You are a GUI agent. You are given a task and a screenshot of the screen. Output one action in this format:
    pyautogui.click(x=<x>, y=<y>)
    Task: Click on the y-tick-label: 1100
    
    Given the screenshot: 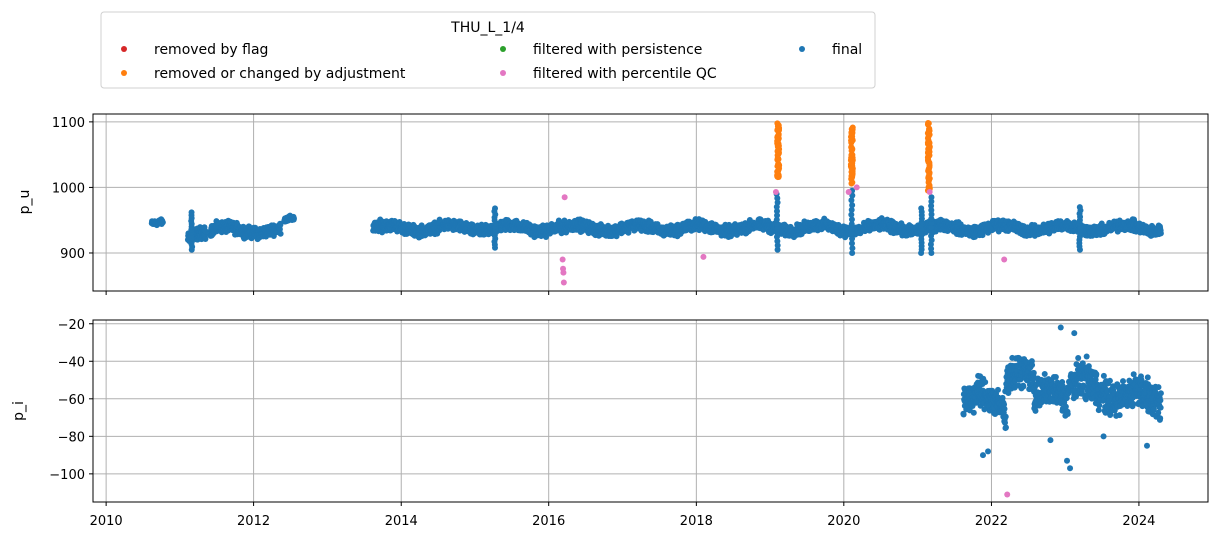 What is the action you would take?
    pyautogui.click(x=68, y=123)
    